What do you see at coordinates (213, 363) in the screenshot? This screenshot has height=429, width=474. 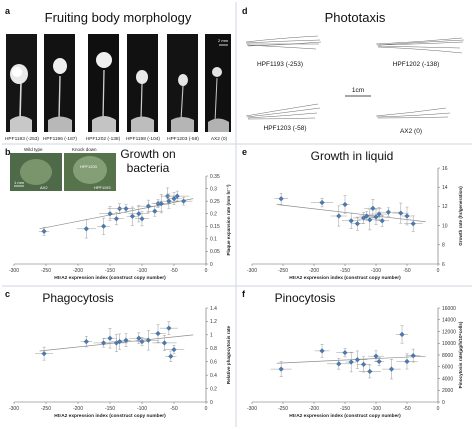 I see `y-tick-label: 0.6` at bounding box center [213, 363].